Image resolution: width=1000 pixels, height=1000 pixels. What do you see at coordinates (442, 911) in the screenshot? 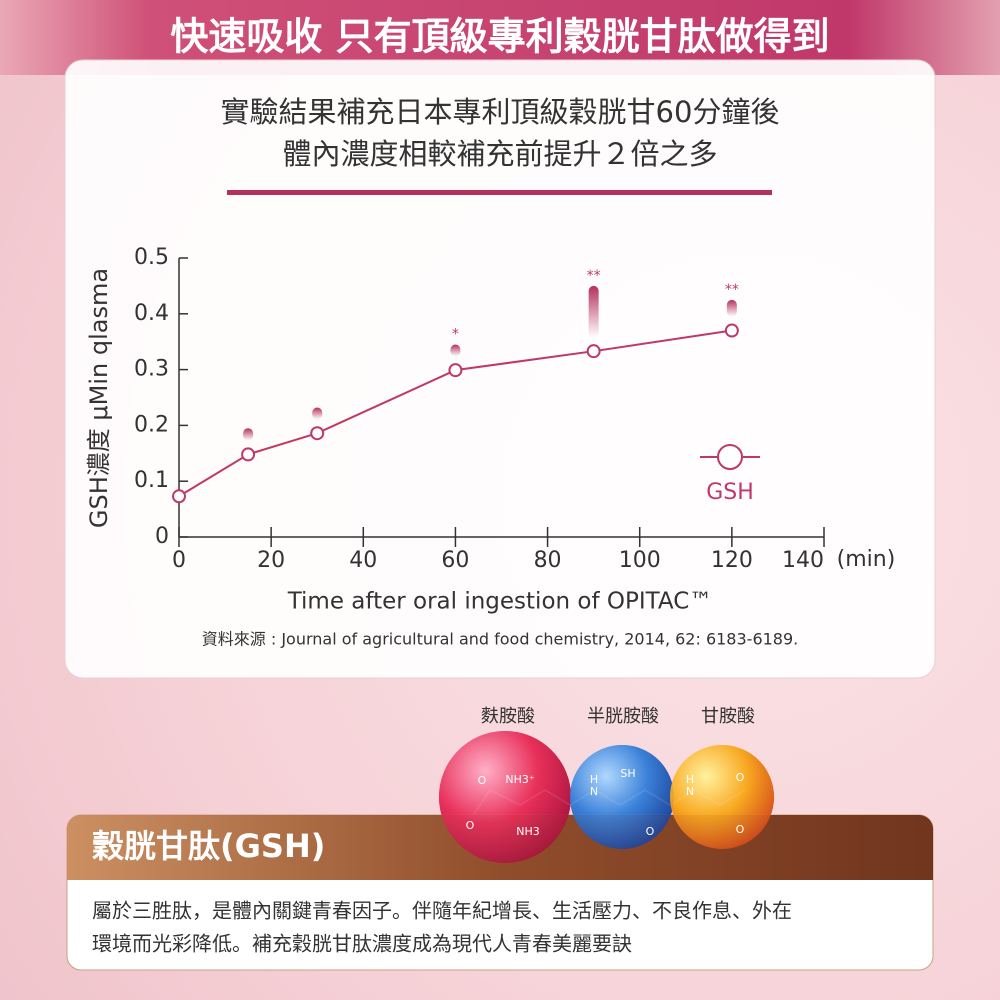
I see `info-text: 屬於三胜肽，是體內關鍵青春因子。伴隨年紀增長、生活壓力、不良作息、外在` at bounding box center [442, 911].